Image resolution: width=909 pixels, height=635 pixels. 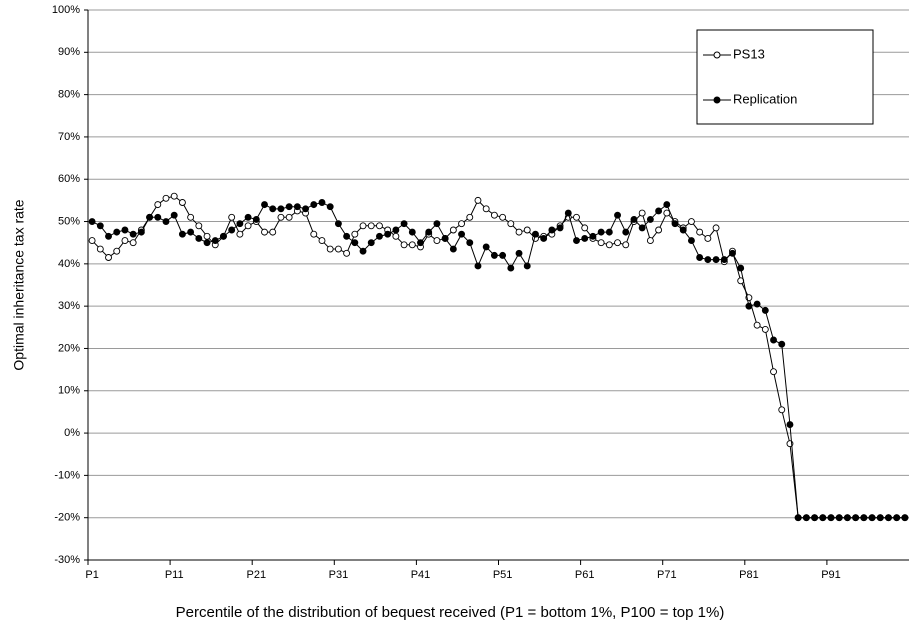 What do you see at coordinates (717, 100) in the screenshot?
I see `legend-swatch-marker` at bounding box center [717, 100].